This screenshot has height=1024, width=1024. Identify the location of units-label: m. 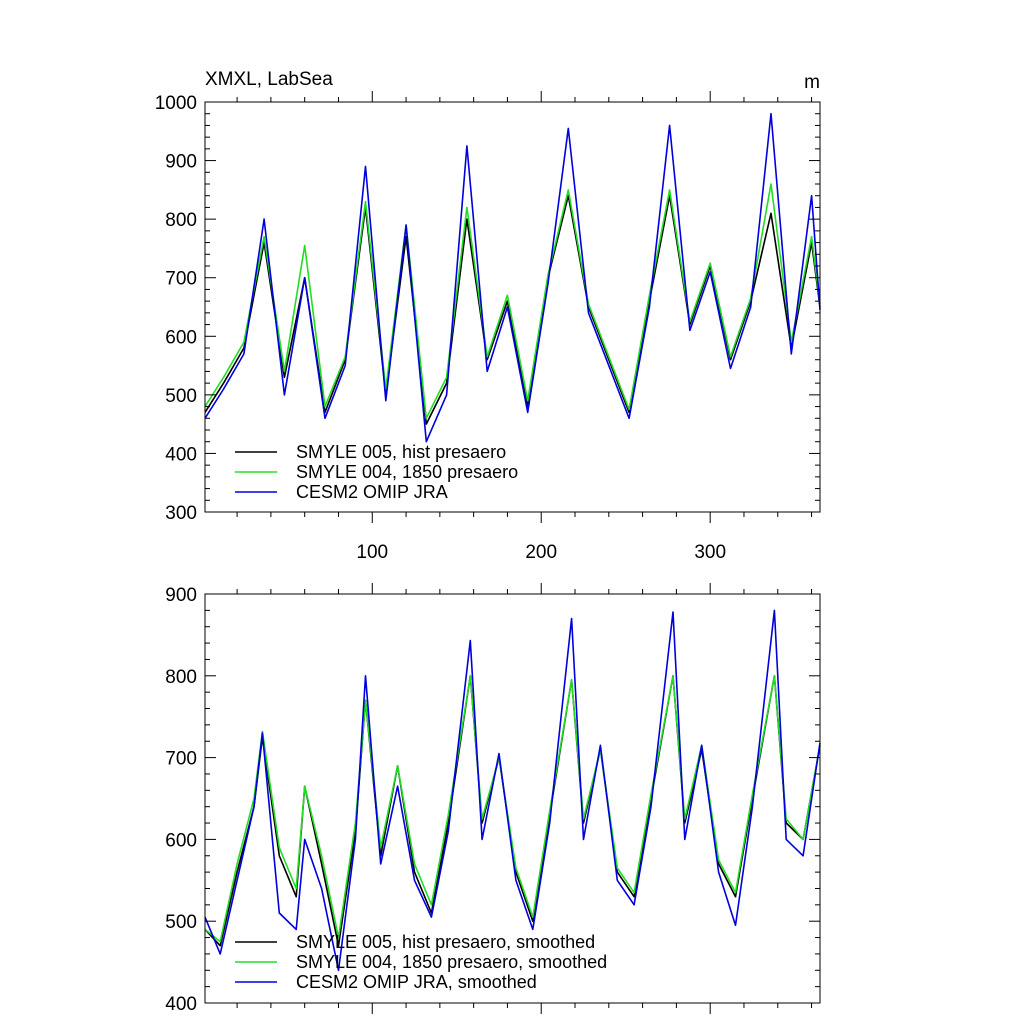
(812, 82).